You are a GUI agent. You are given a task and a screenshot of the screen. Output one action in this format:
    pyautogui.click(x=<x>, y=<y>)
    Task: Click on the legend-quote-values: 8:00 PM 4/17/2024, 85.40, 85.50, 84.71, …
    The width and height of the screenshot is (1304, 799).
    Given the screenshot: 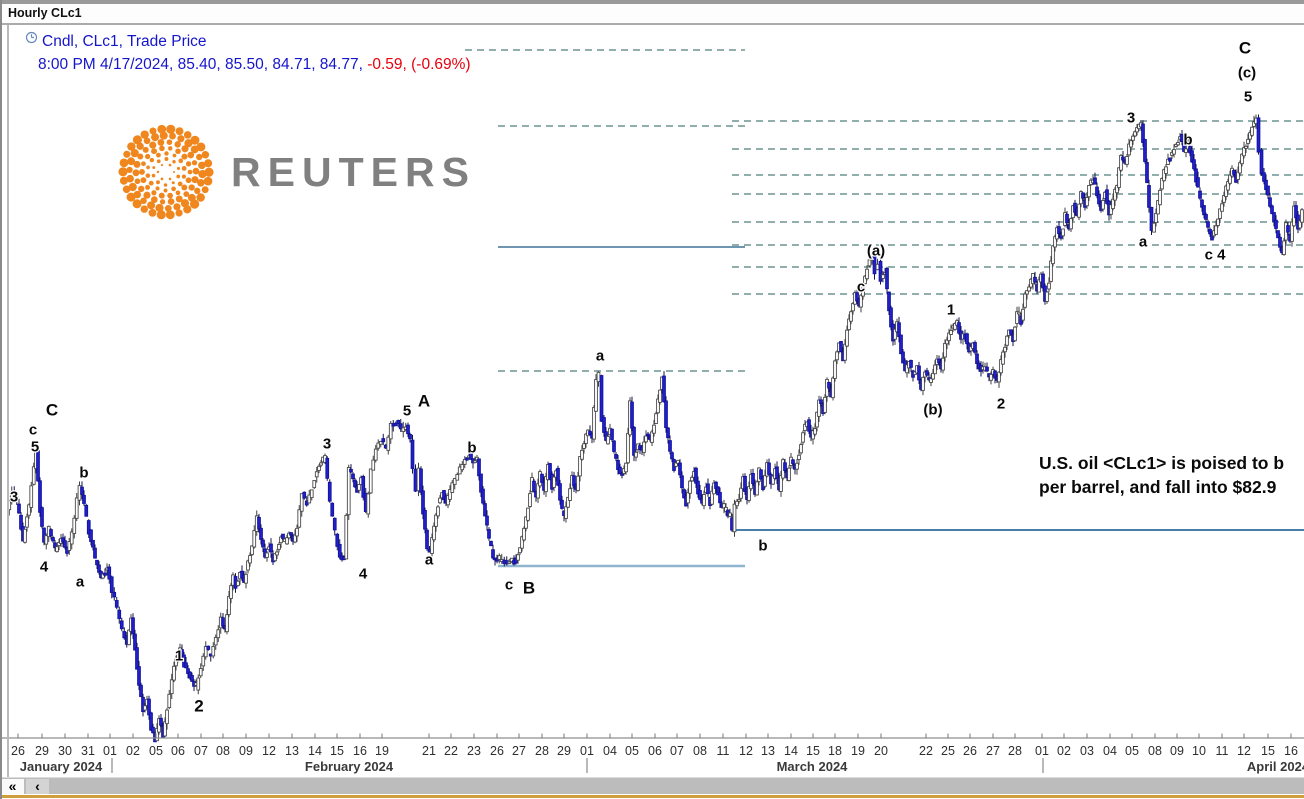 What is the action you would take?
    pyautogui.click(x=203, y=64)
    